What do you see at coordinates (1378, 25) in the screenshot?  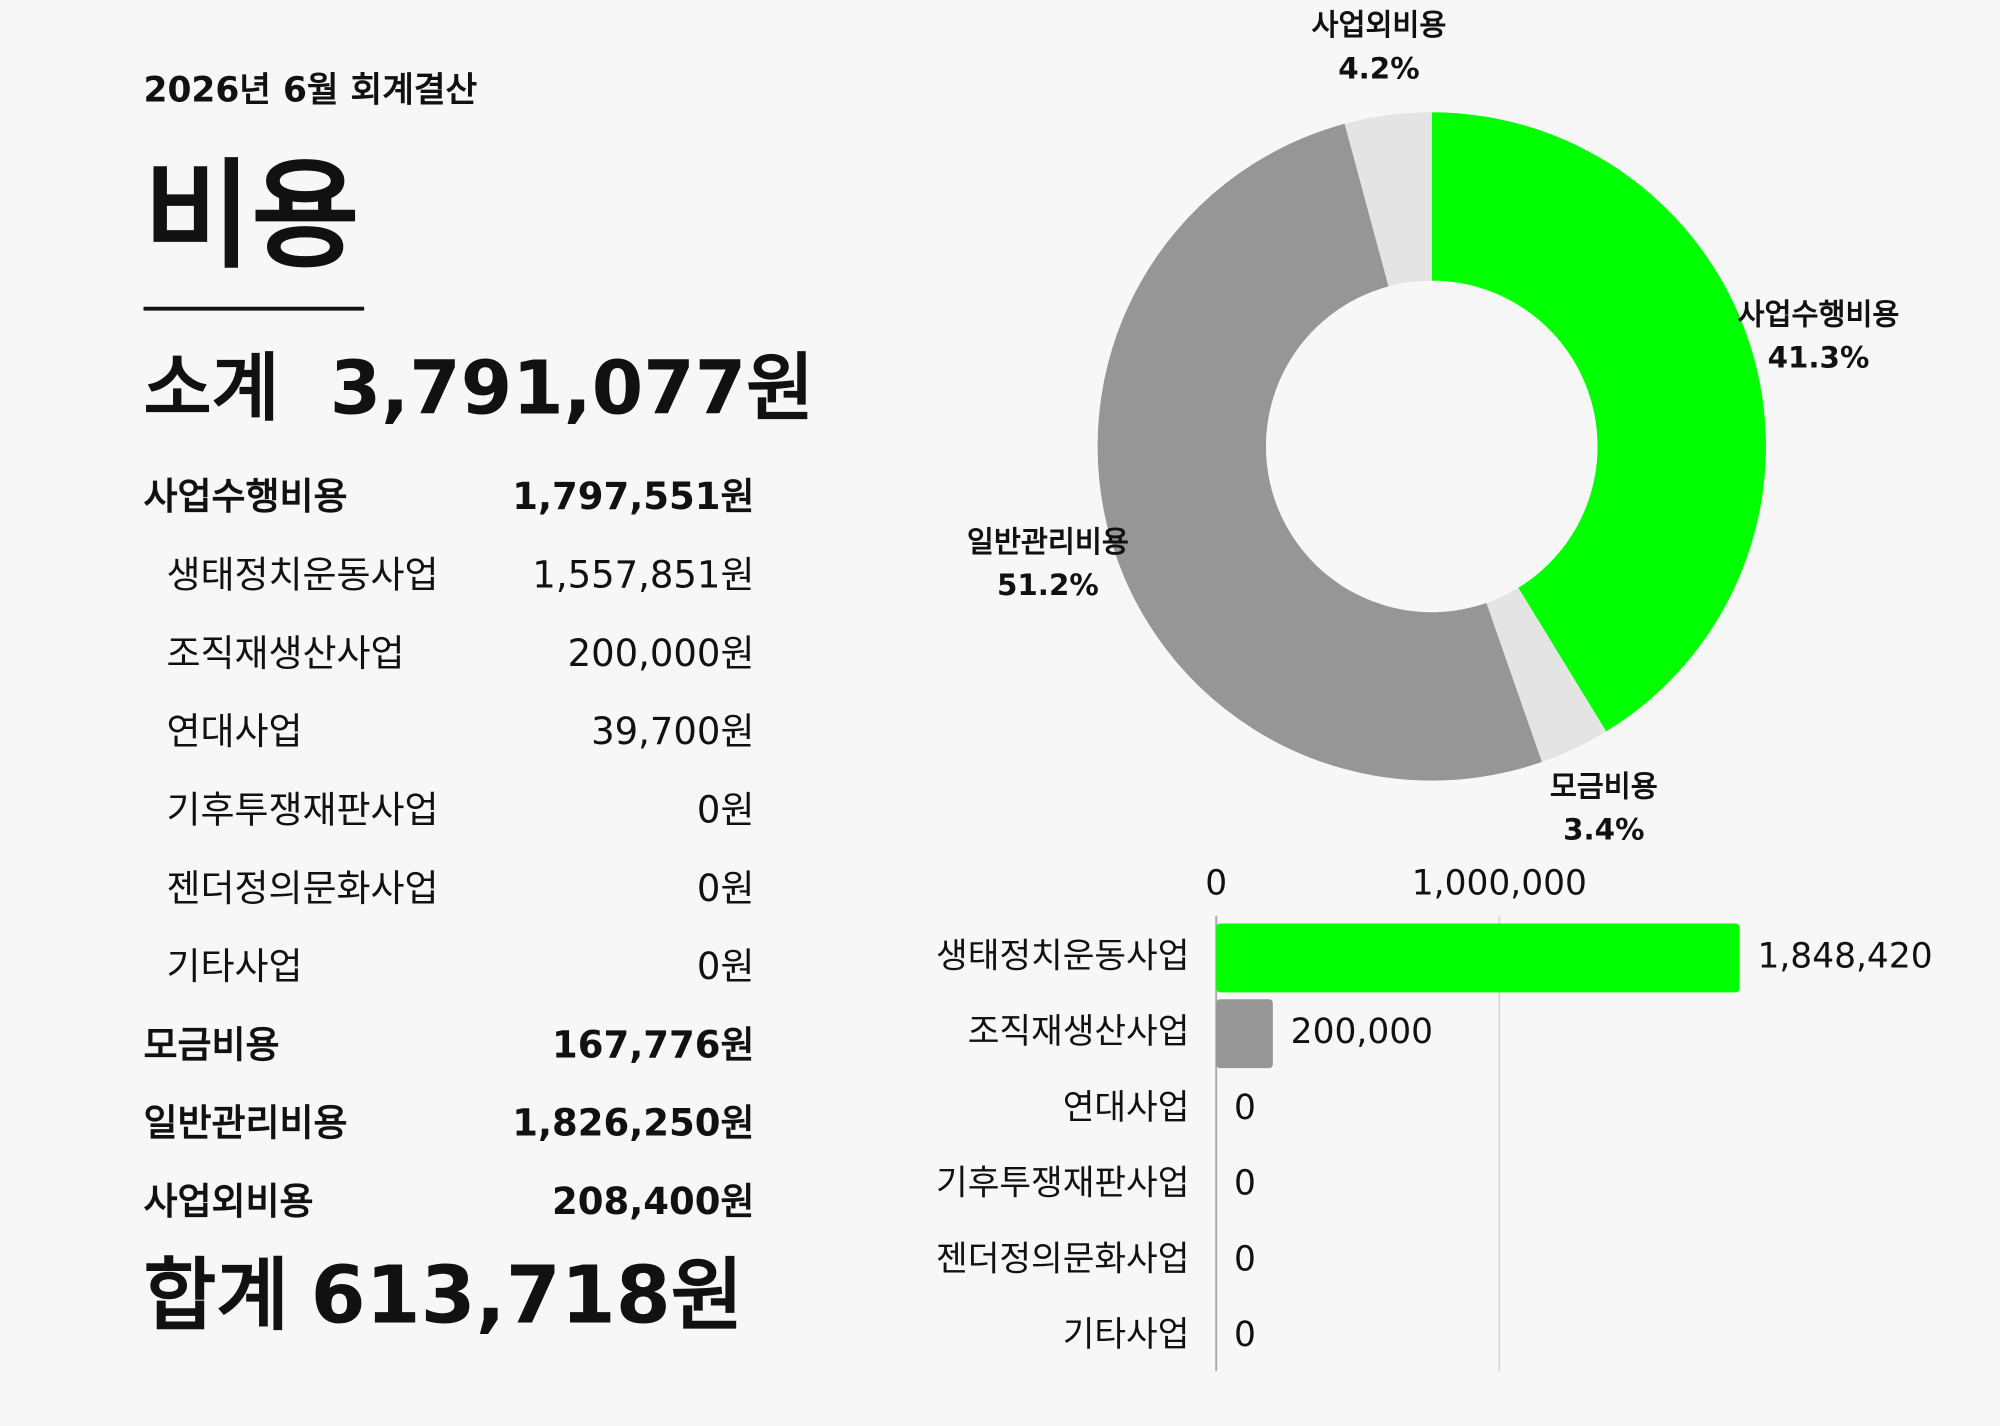 I see `slice-label: 사업외비용` at bounding box center [1378, 25].